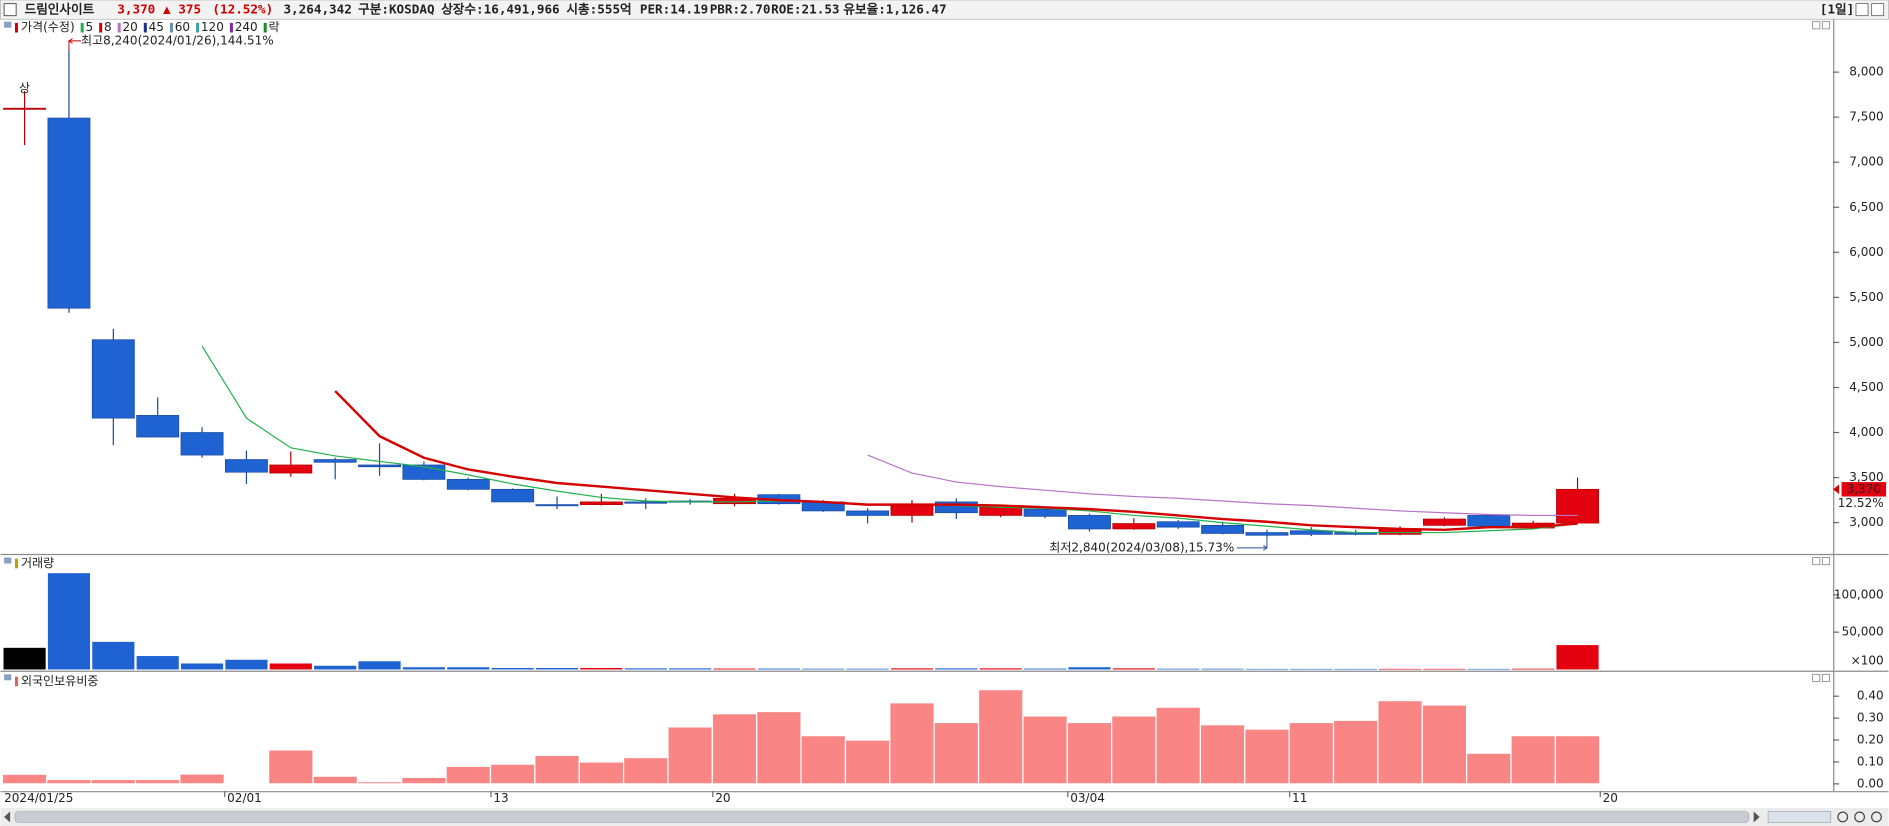  What do you see at coordinates (1141, 547) in the screenshot?
I see `low-annotation: 최저2,840(2024/03/08),15.73%` at bounding box center [1141, 547].